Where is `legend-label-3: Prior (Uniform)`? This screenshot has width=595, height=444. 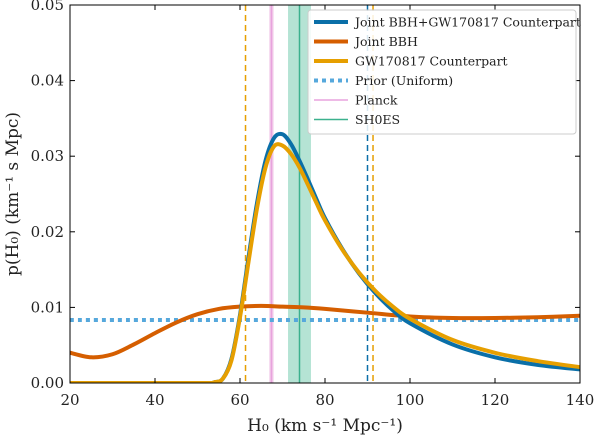 legend-label-3: Prior (Uniform) is located at coordinates (404, 80).